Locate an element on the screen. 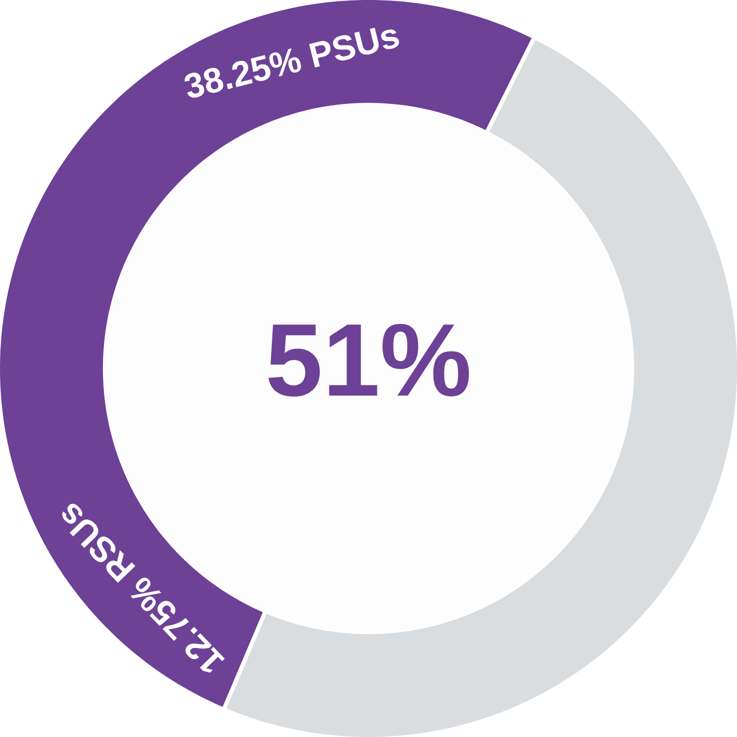 The height and width of the screenshot is (737, 737). data-label: 38.25% is located at coordinates (242, 73).